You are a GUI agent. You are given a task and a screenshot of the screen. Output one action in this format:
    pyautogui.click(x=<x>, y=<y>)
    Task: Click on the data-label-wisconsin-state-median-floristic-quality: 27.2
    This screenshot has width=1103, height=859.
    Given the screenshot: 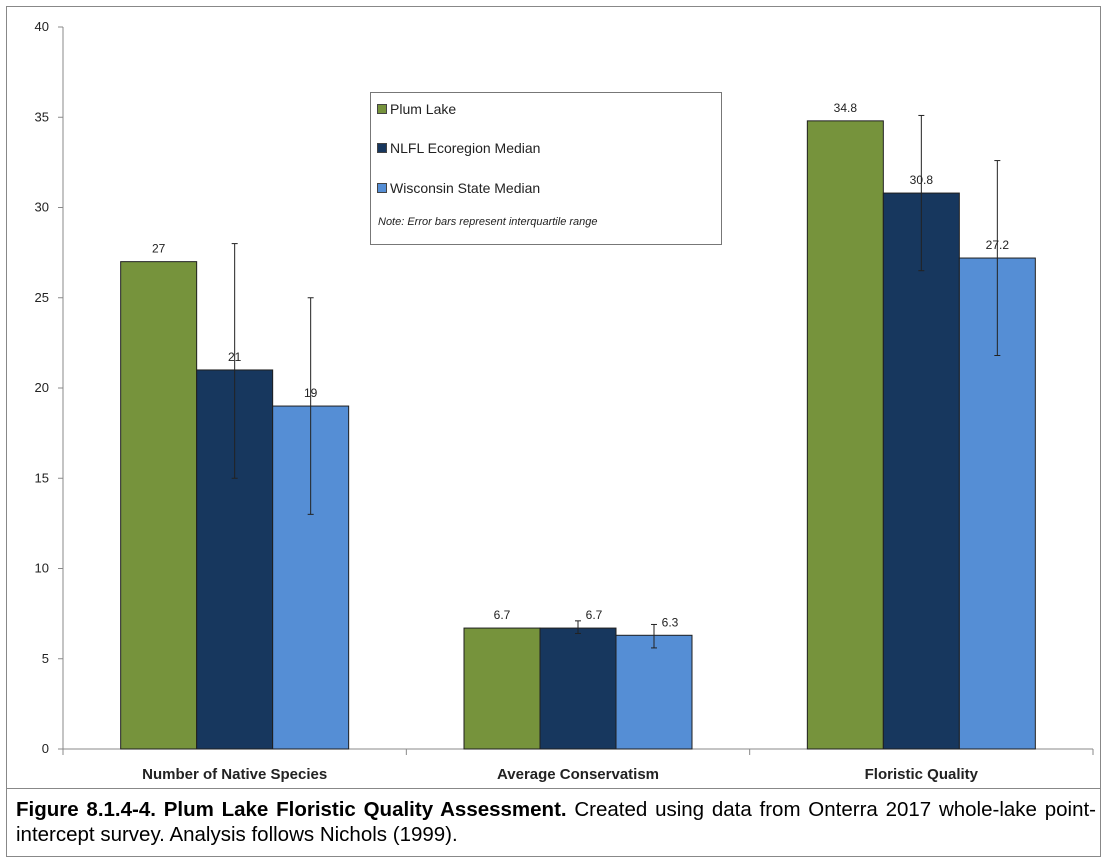 What is the action you would take?
    pyautogui.click(x=998, y=245)
    